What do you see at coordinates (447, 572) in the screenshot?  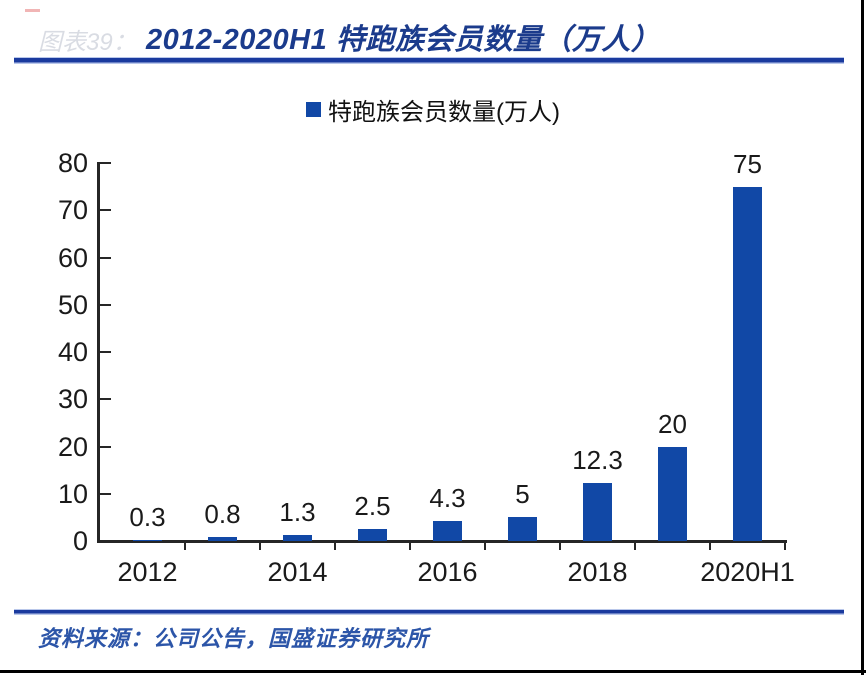 I see `x-axis-tick-label: 2016` at bounding box center [447, 572].